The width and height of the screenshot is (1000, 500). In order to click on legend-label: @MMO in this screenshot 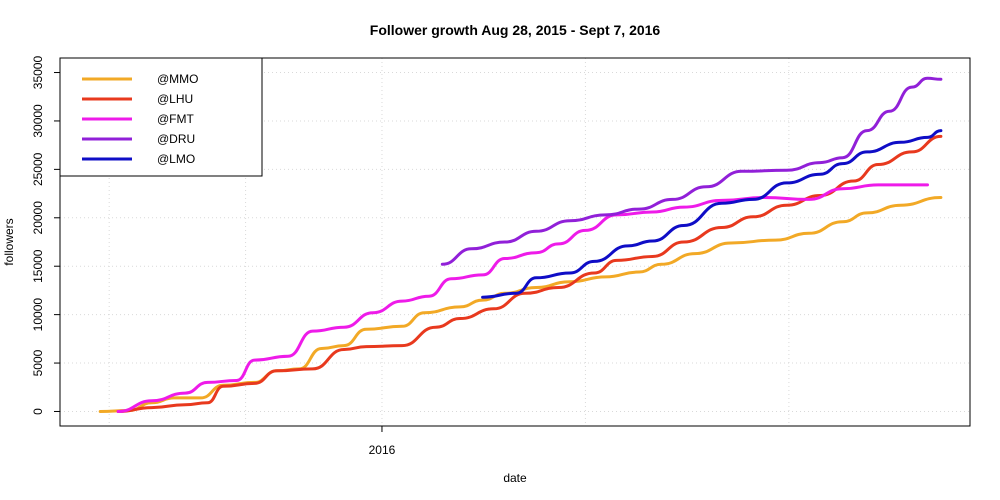, I will do `click(178, 79)`.